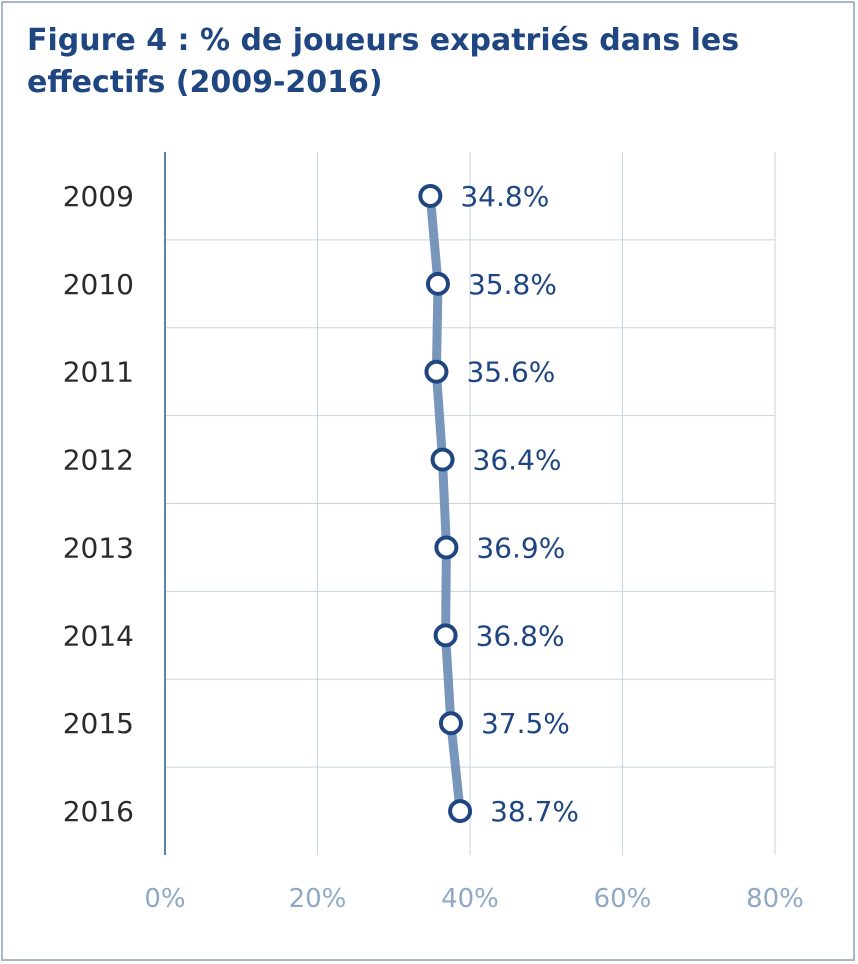 The image size is (858, 964). Describe the element at coordinates (519, 504) in the screenshot. I see `value-labels: 34.8% 35.8% 35.6% 36.4% 36.9% 36.8% 37.5% 38.7%` at that location.